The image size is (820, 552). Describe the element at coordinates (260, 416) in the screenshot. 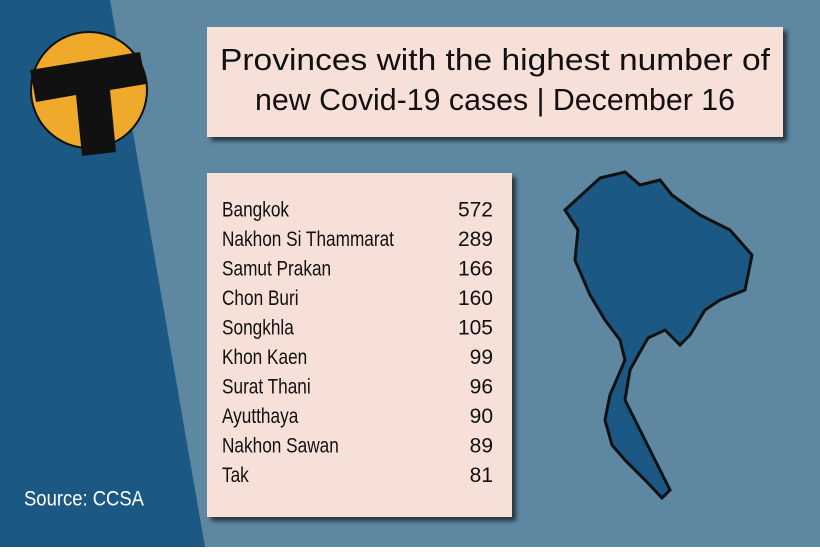

I see `province-name: Ayutthaya` at that location.